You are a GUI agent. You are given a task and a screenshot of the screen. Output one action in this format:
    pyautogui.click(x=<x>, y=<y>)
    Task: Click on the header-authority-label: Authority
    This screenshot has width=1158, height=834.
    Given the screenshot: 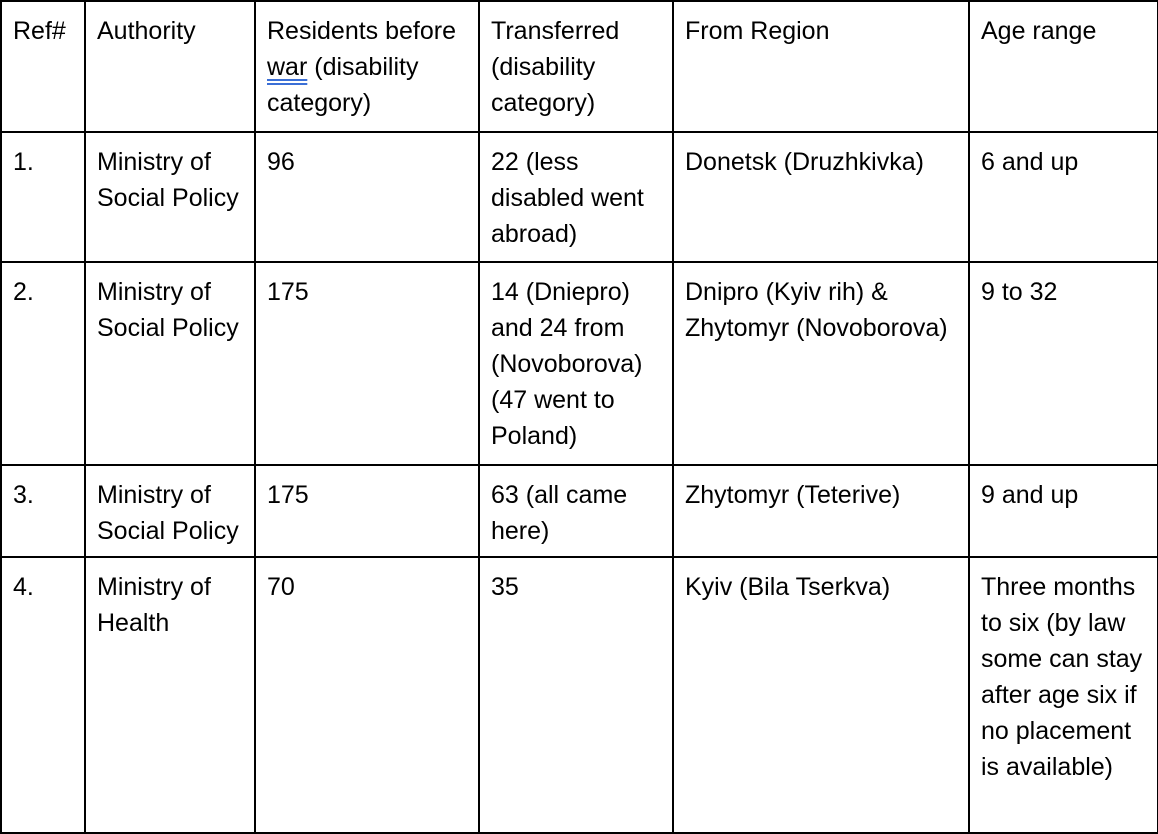 What is the action you would take?
    pyautogui.click(x=146, y=31)
    